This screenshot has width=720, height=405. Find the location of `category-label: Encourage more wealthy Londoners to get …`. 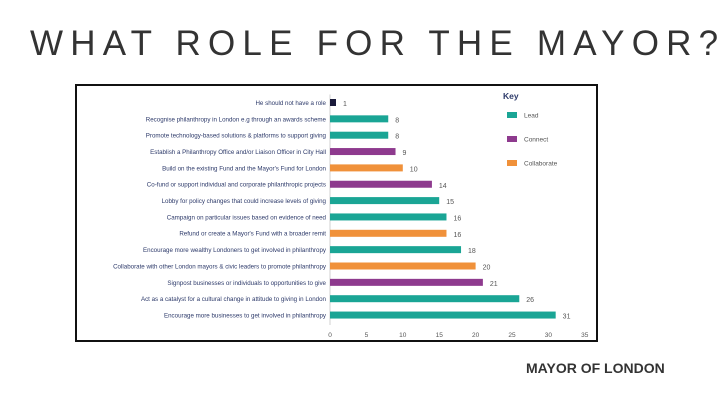

category-label: Encourage more wealthy Londoners to get … is located at coordinates (235, 250).